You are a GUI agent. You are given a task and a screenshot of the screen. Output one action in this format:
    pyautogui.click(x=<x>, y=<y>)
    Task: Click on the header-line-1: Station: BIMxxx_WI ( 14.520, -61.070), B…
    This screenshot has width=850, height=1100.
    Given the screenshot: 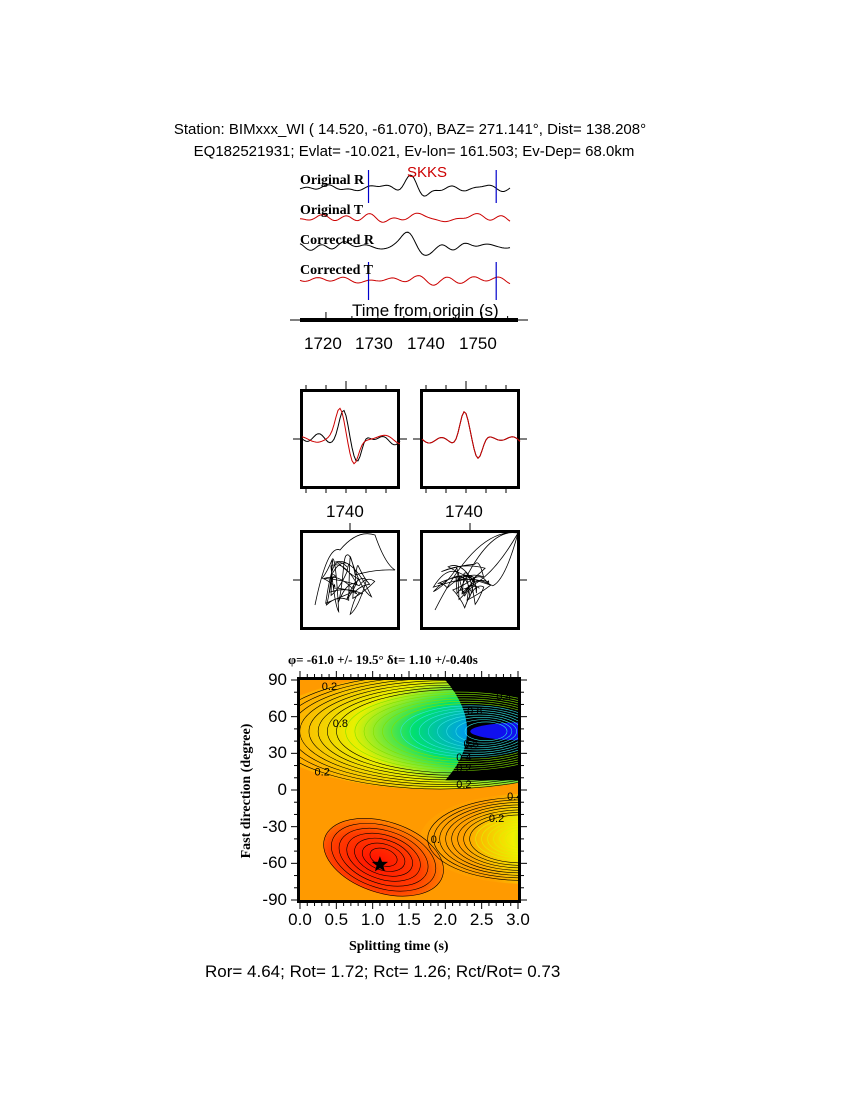 What is the action you would take?
    pyautogui.click(x=410, y=129)
    